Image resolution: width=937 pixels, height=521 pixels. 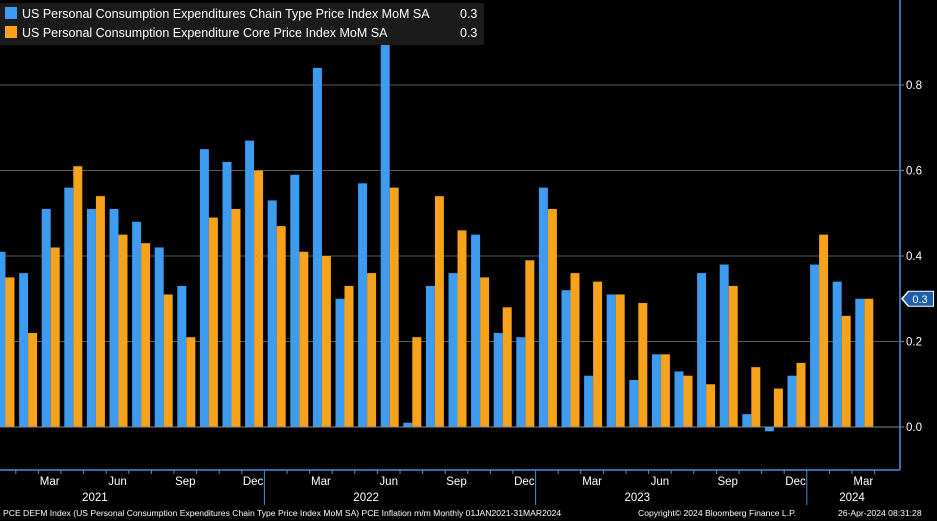 What do you see at coordinates (95, 498) in the screenshot?
I see `x-year-label: 2021` at bounding box center [95, 498].